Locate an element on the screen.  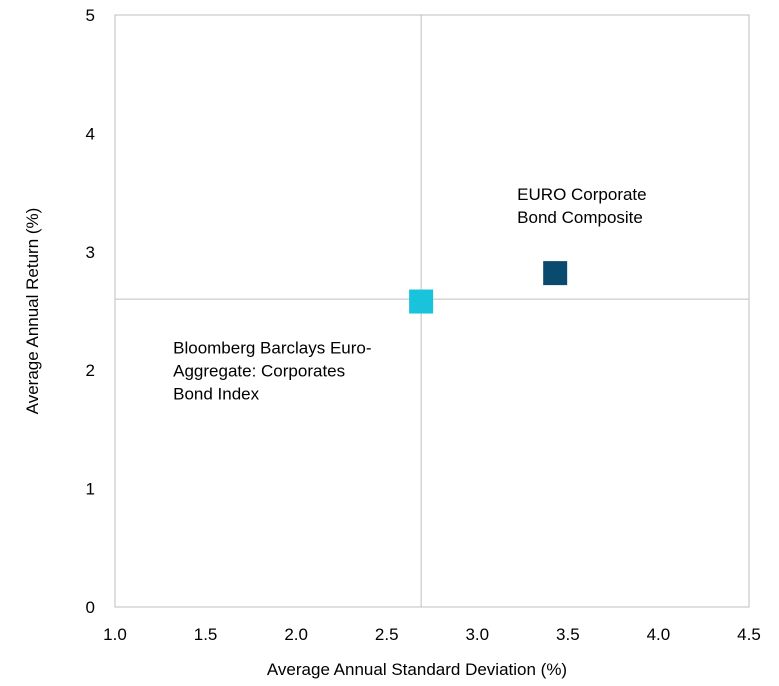
x-tick-label: 2.0 is located at coordinates (296, 634).